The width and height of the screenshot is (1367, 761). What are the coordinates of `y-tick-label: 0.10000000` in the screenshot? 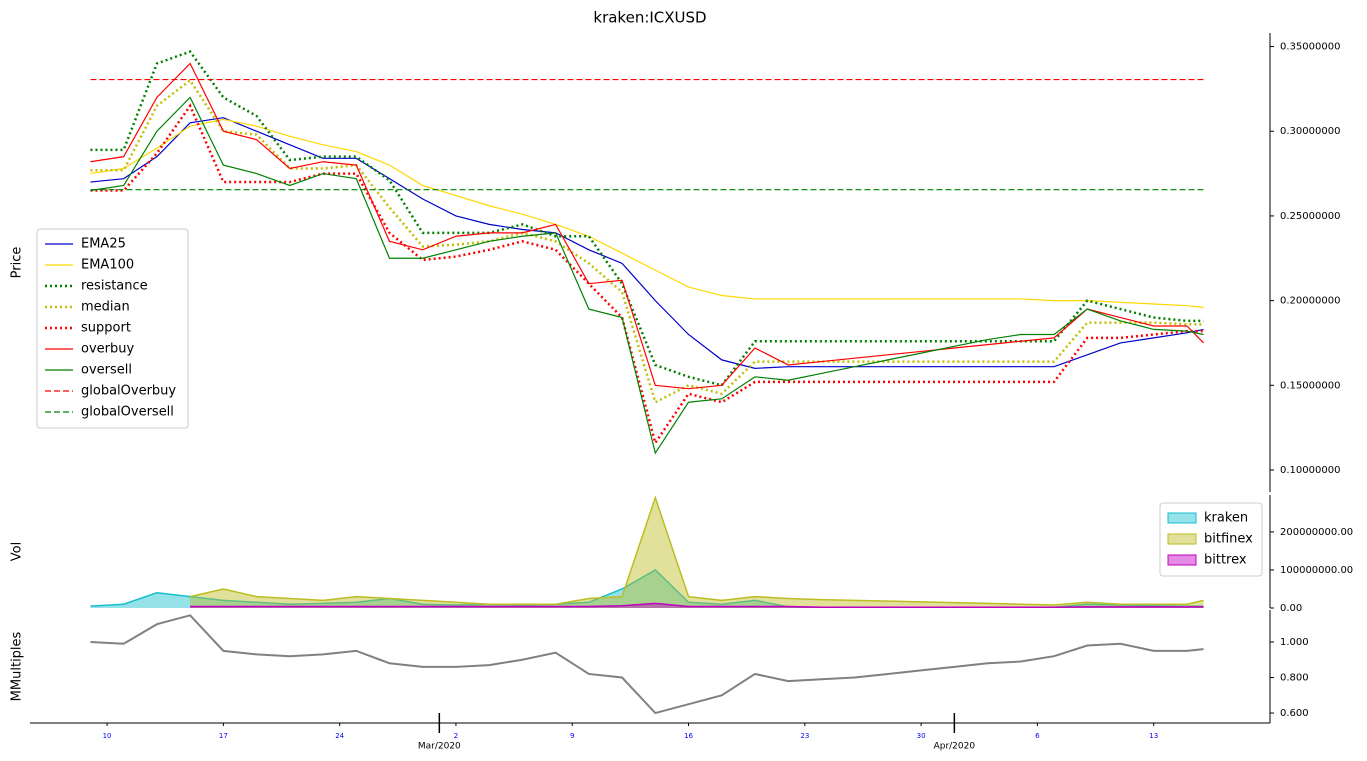 It's located at (1310, 470).